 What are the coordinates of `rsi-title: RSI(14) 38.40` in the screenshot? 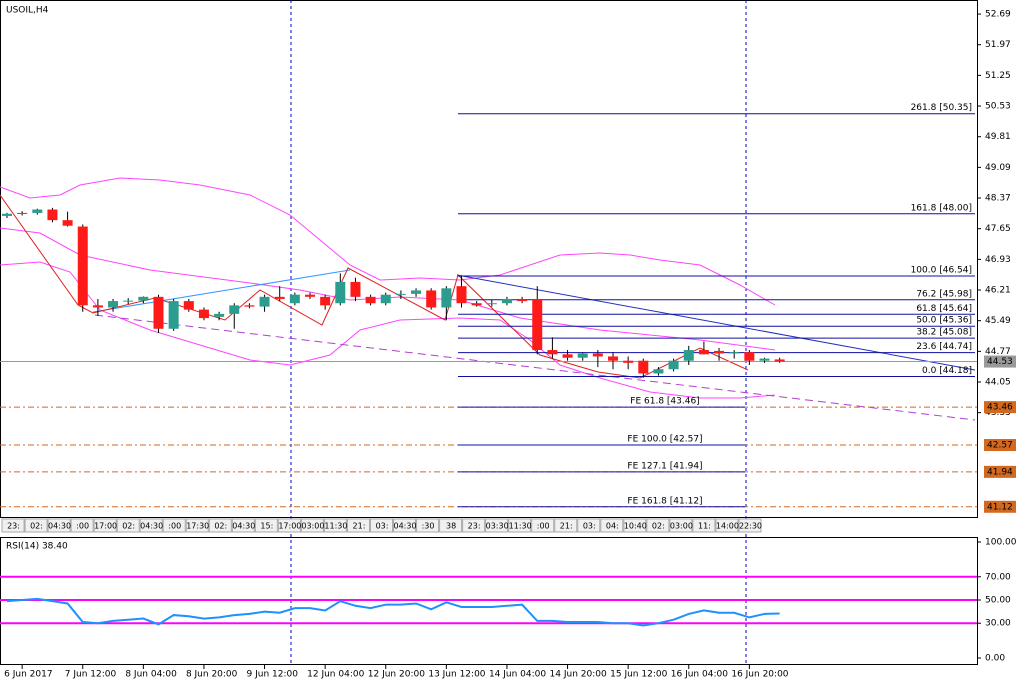 It's located at (37, 547).